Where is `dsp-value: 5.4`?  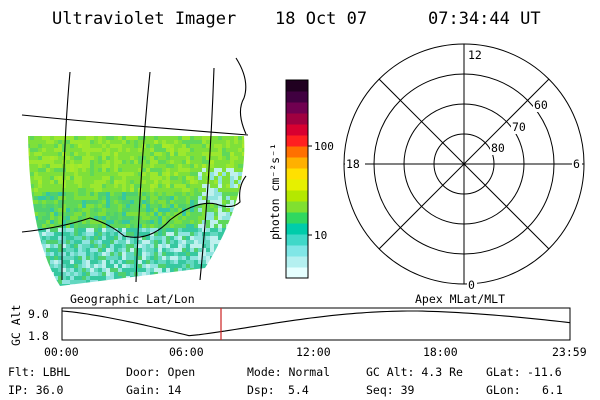 dsp-value: 5.4 is located at coordinates (298, 390).